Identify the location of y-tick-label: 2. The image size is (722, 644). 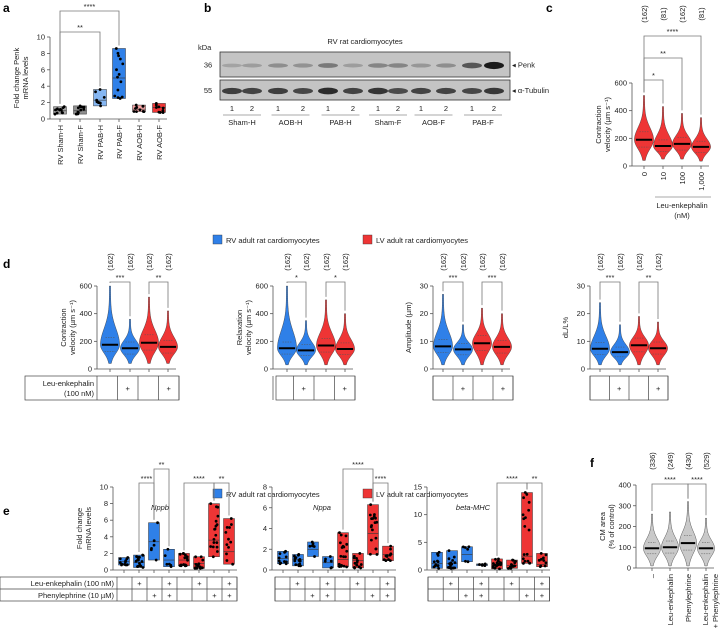
(265, 549).